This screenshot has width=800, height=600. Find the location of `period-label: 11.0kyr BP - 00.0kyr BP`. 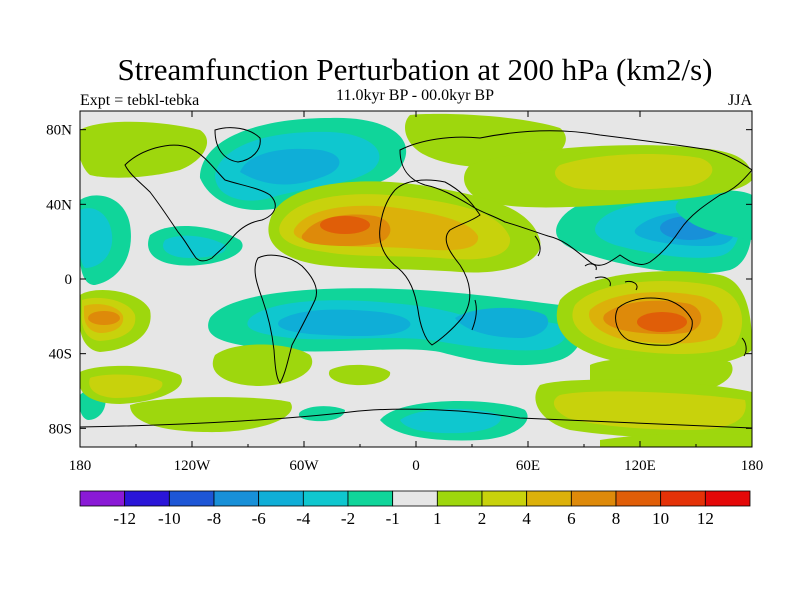

period-label: 11.0kyr BP - 00.0kyr BP is located at coordinates (415, 95).